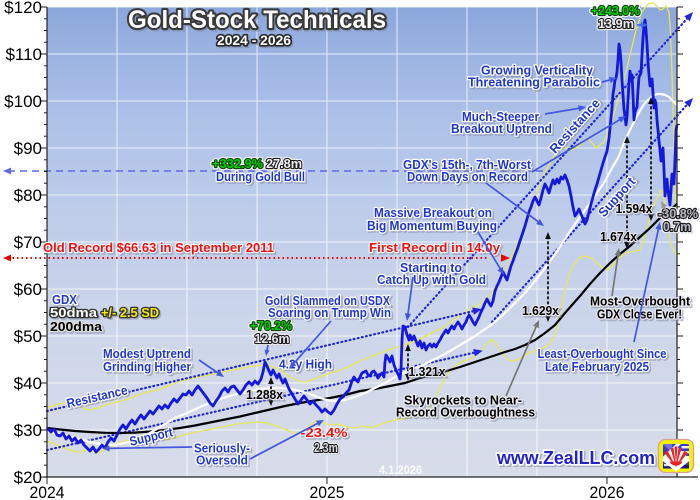 This screenshot has height=500, width=700. What do you see at coordinates (327, 491) in the screenshot?
I see `svg-text: 2025` at bounding box center [327, 491].